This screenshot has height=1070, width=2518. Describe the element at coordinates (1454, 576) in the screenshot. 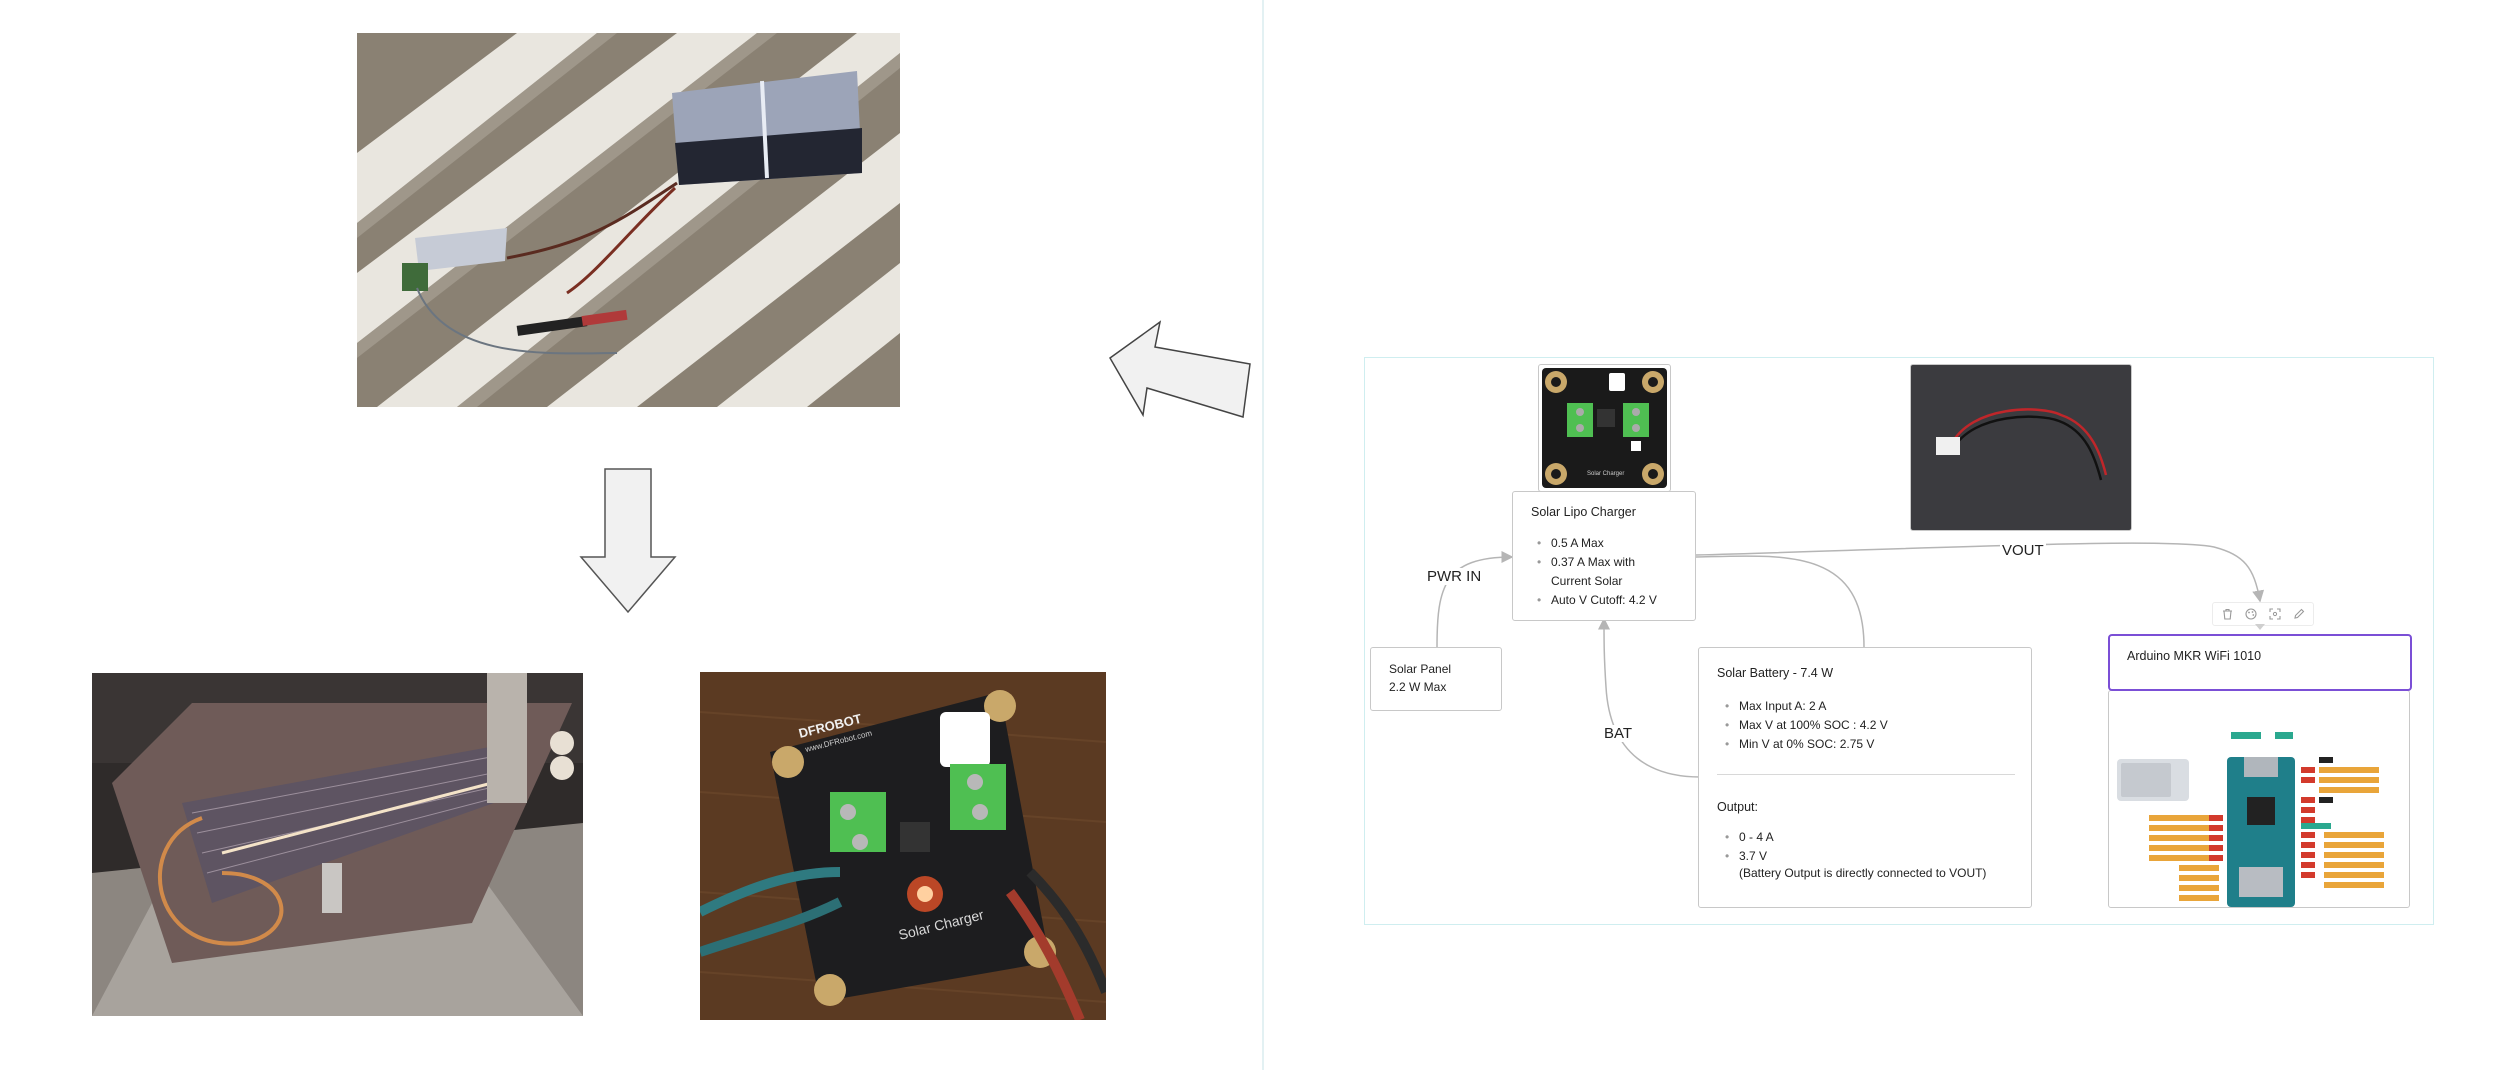

I see `edge-label-pwr-in: PWR IN` at that location.